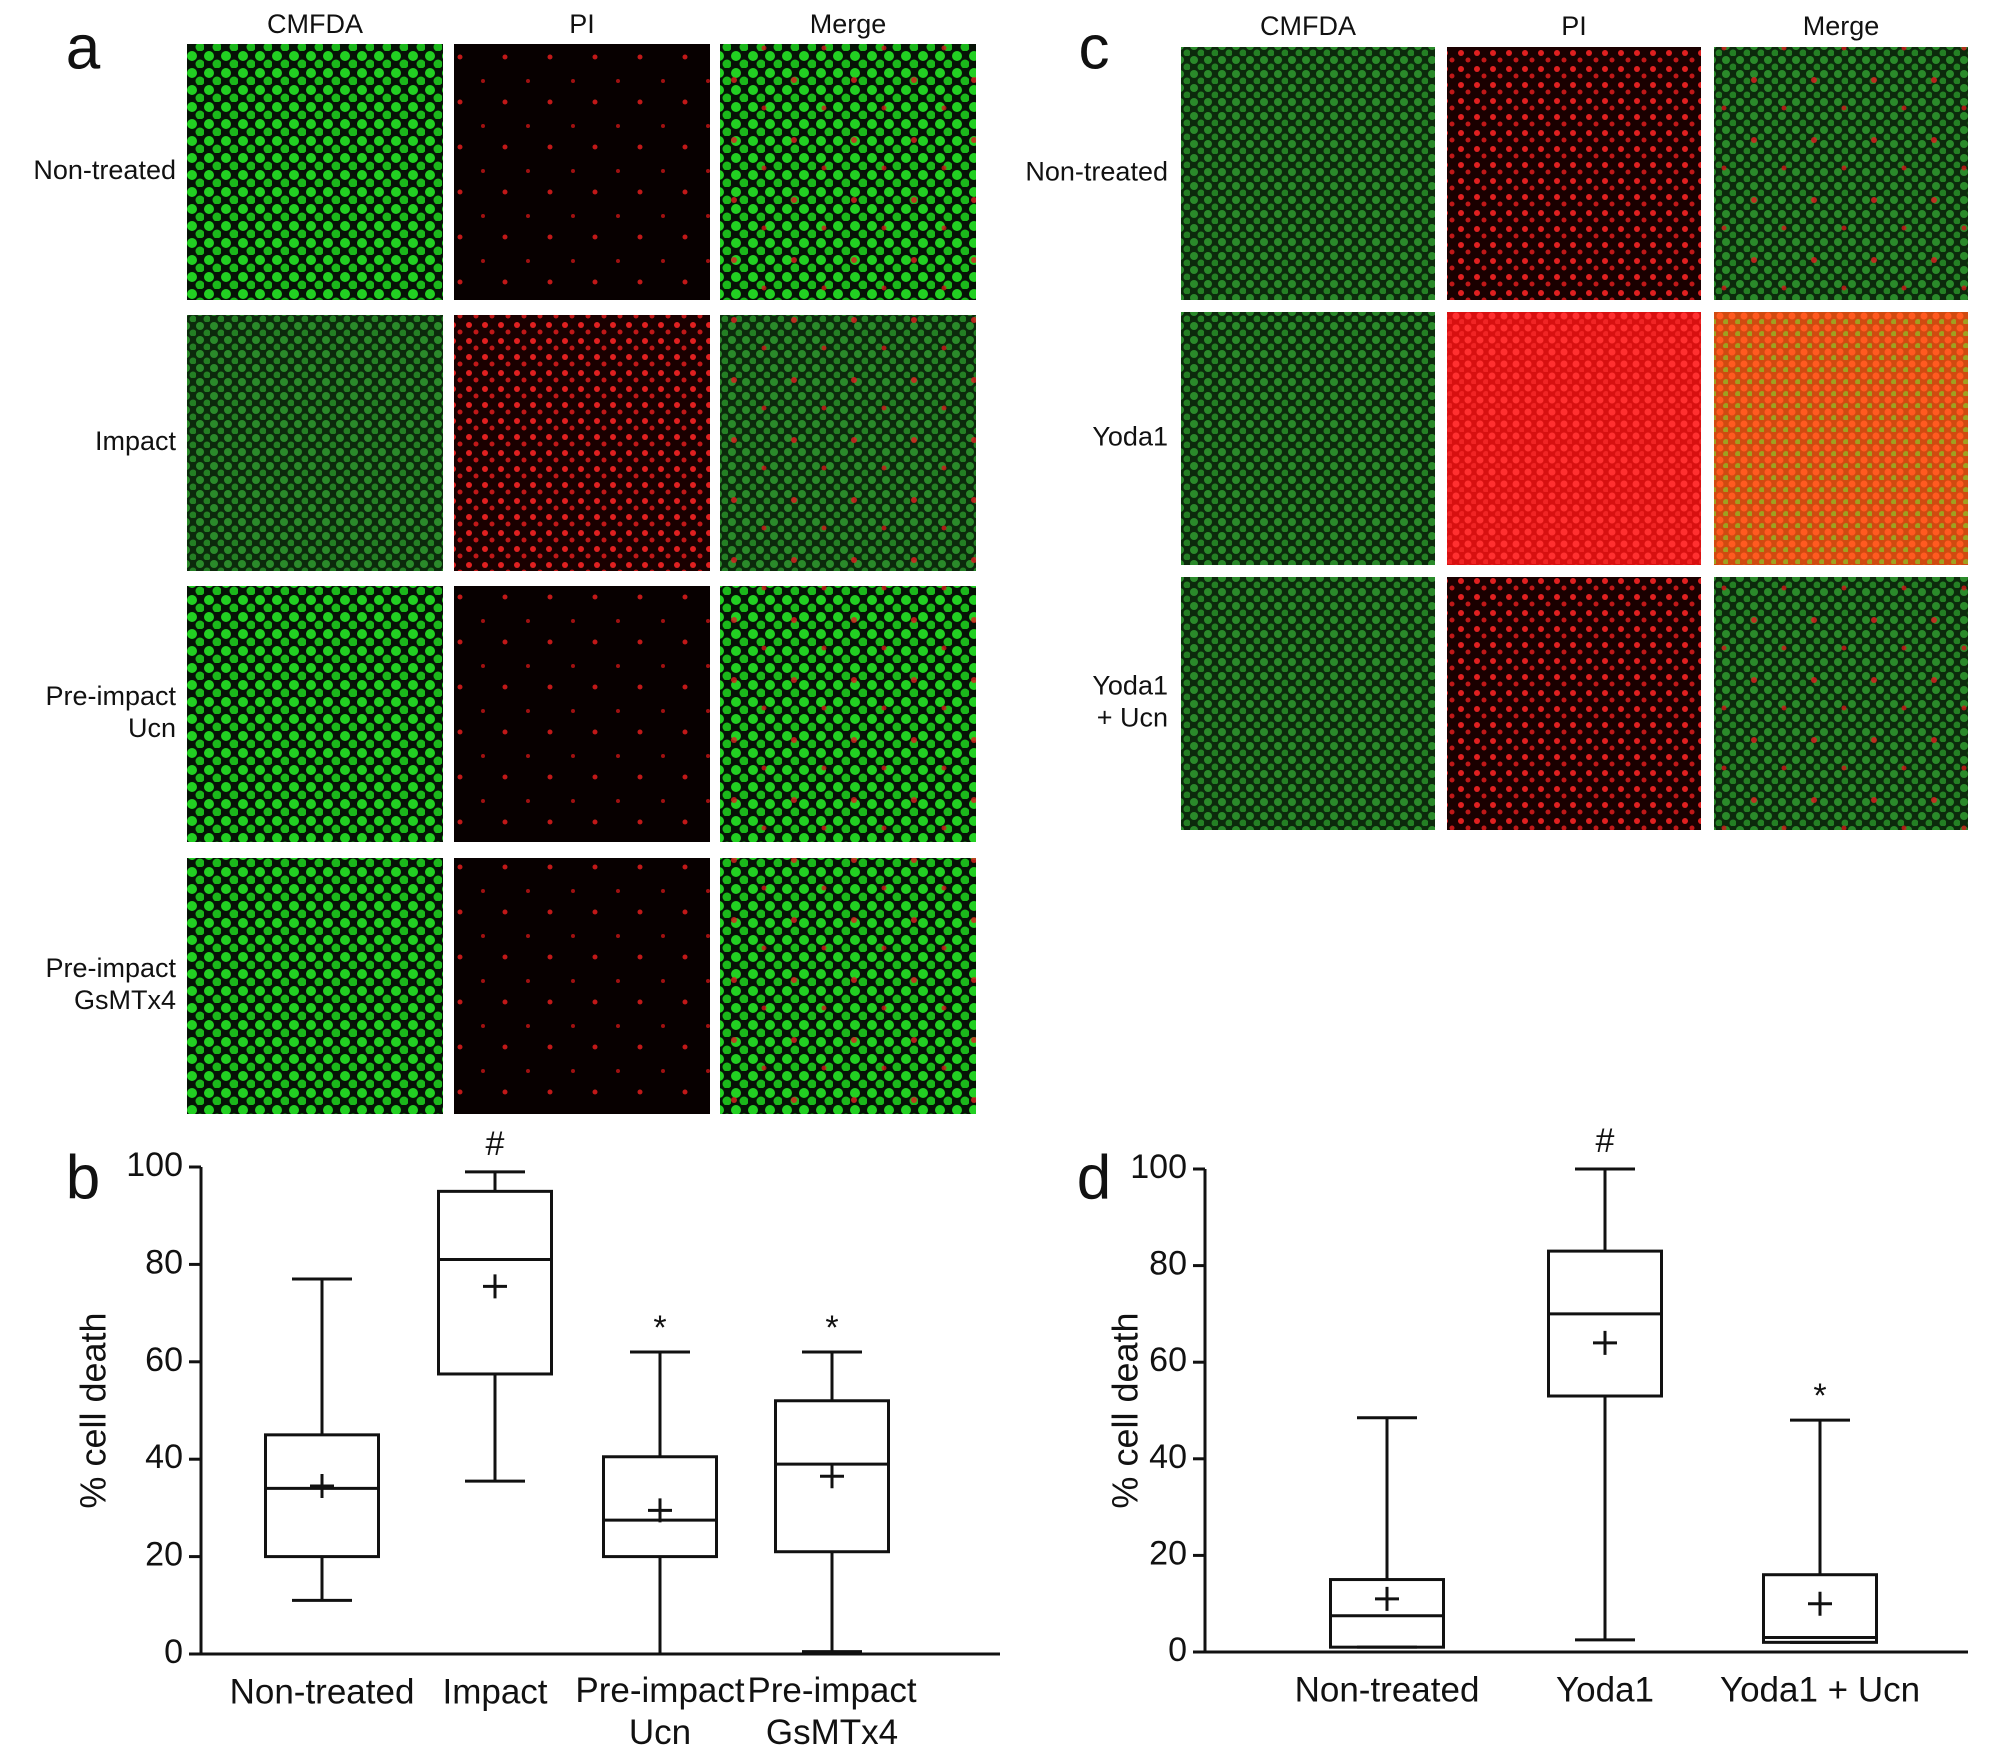 This screenshot has width=2000, height=1760. Describe the element at coordinates (1132, 718) in the screenshot. I see `text-line: + Ucn` at that location.